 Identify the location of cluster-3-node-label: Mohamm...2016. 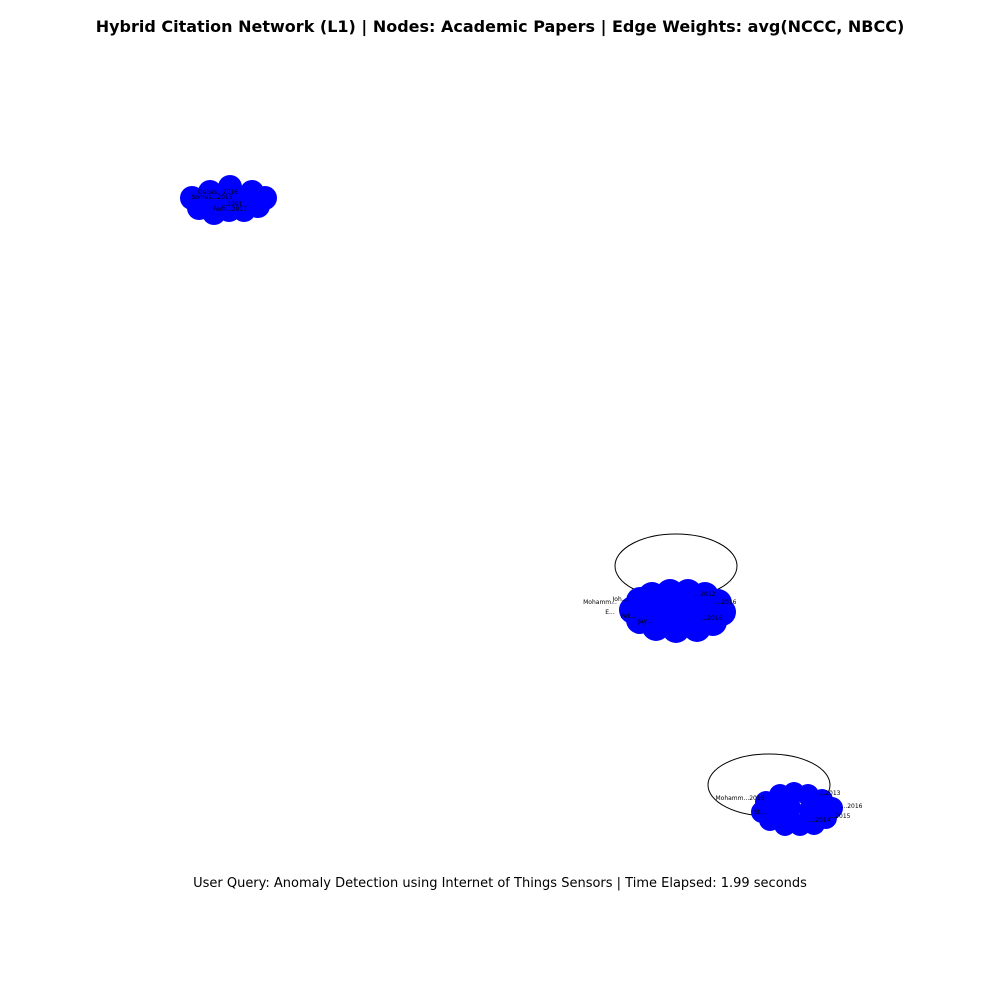
(739, 798).